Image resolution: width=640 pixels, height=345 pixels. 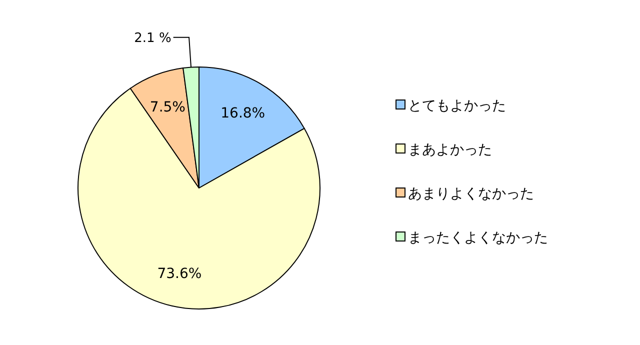 What do you see at coordinates (471, 194) in the screenshot?
I see `legend-label: あまりよくなかった` at bounding box center [471, 194].